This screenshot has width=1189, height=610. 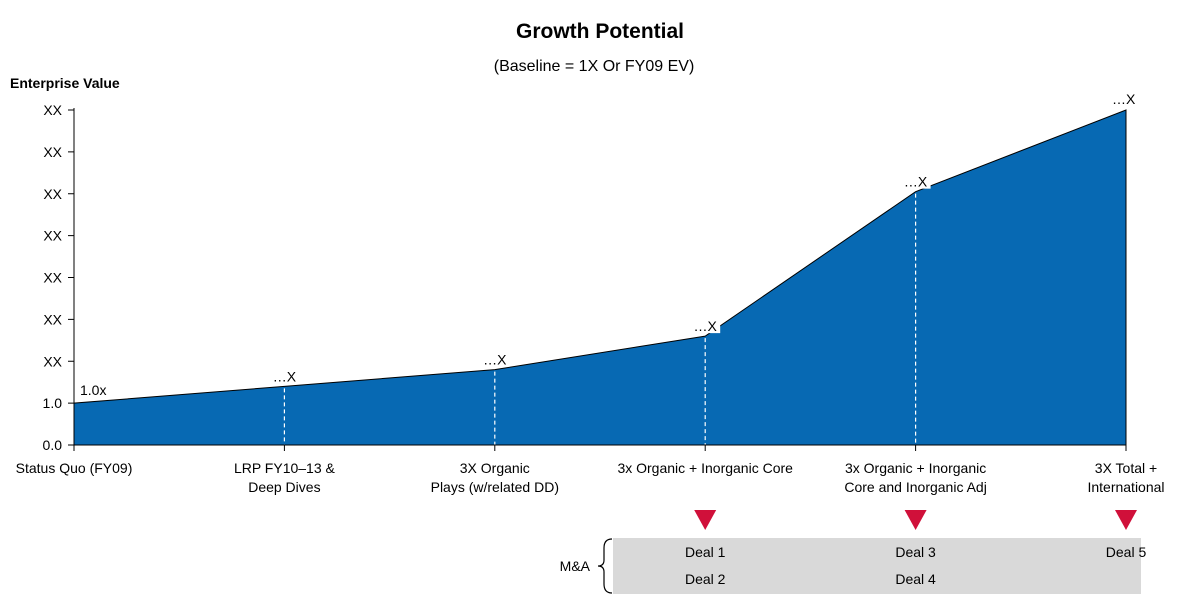 I want to click on x-tick-label-line: 3X Total +, so click(x=1126, y=468).